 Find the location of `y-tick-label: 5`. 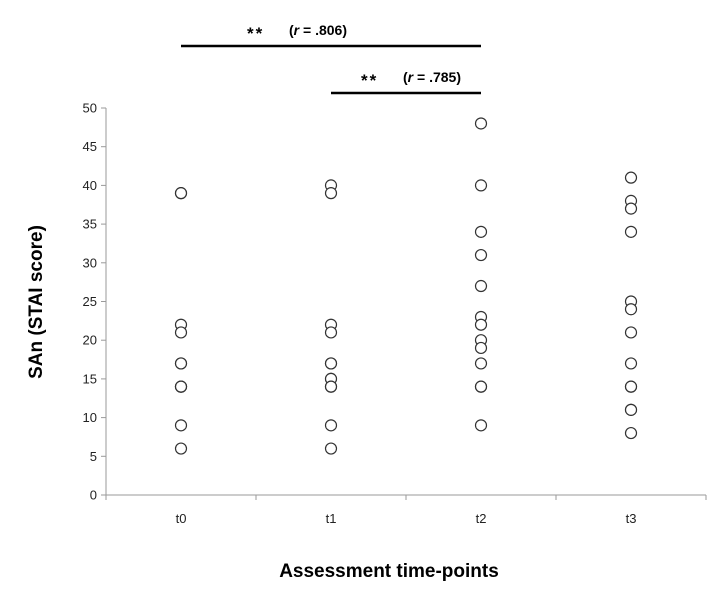

y-tick-label: 5 is located at coordinates (93, 456).